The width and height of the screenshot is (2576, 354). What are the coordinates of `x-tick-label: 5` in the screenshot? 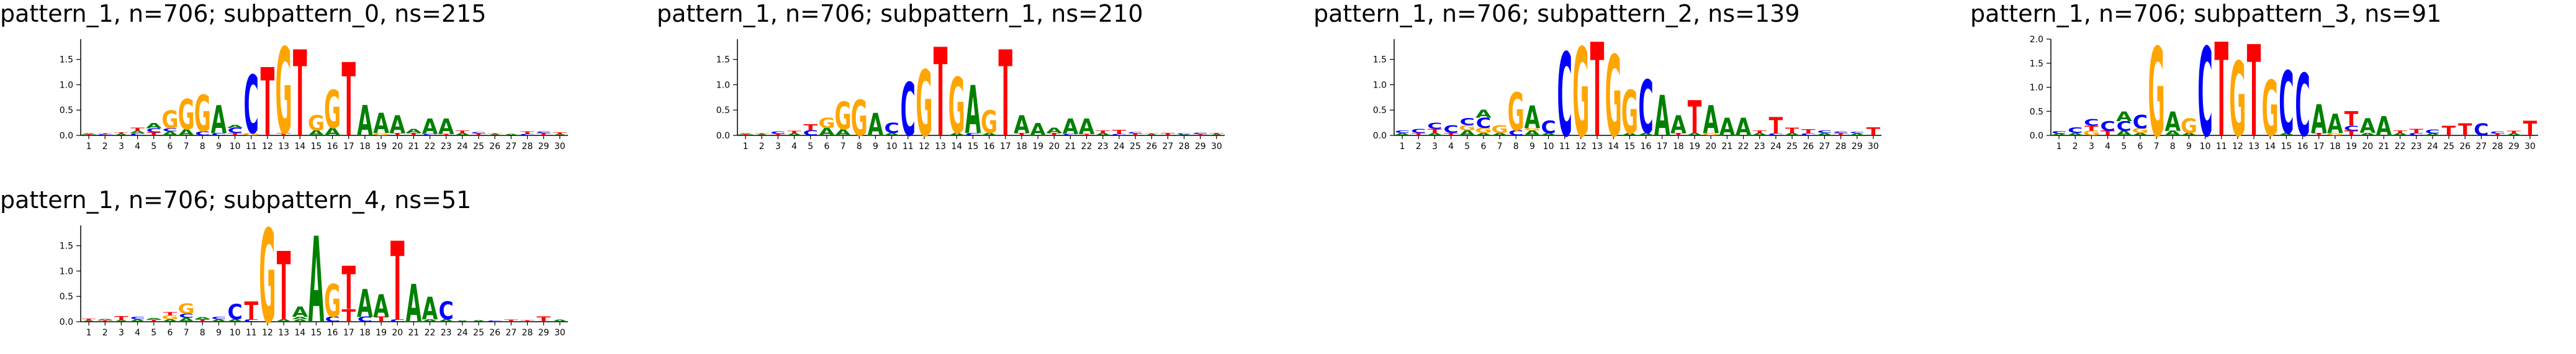 It's located at (153, 147).